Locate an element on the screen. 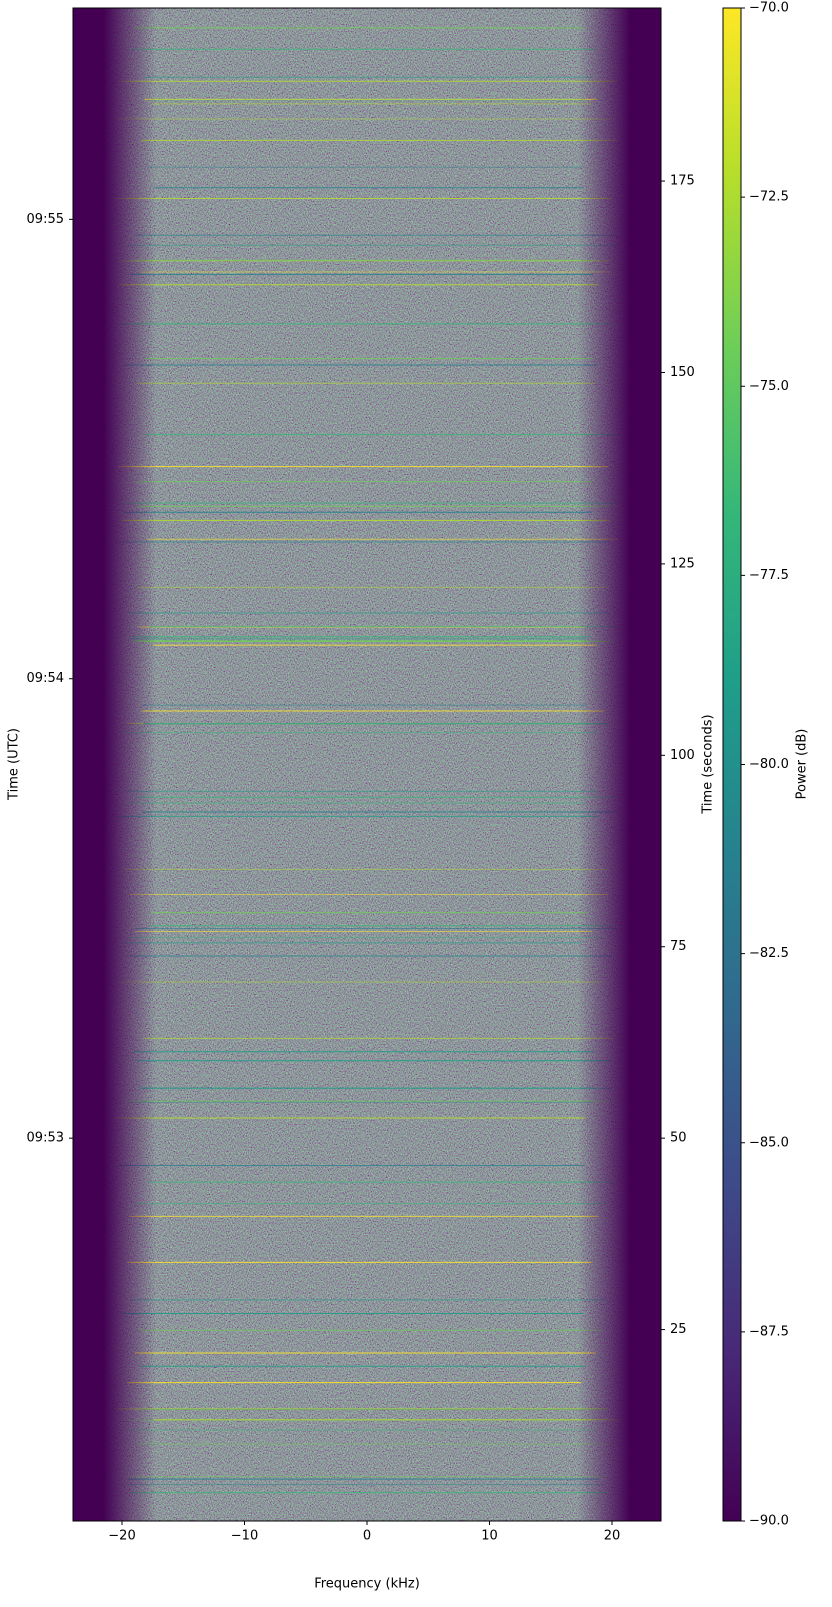 Image resolution: width=832 pixels, height=1607 pixels. y2-tick-label: 100 is located at coordinates (682, 755).